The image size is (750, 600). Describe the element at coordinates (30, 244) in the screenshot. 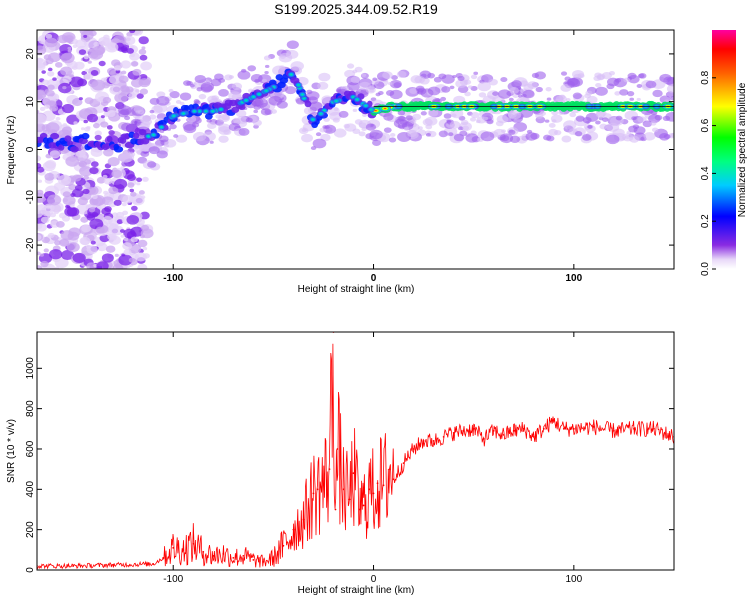

I see `heatmap-y-tick-label: -20` at that location.